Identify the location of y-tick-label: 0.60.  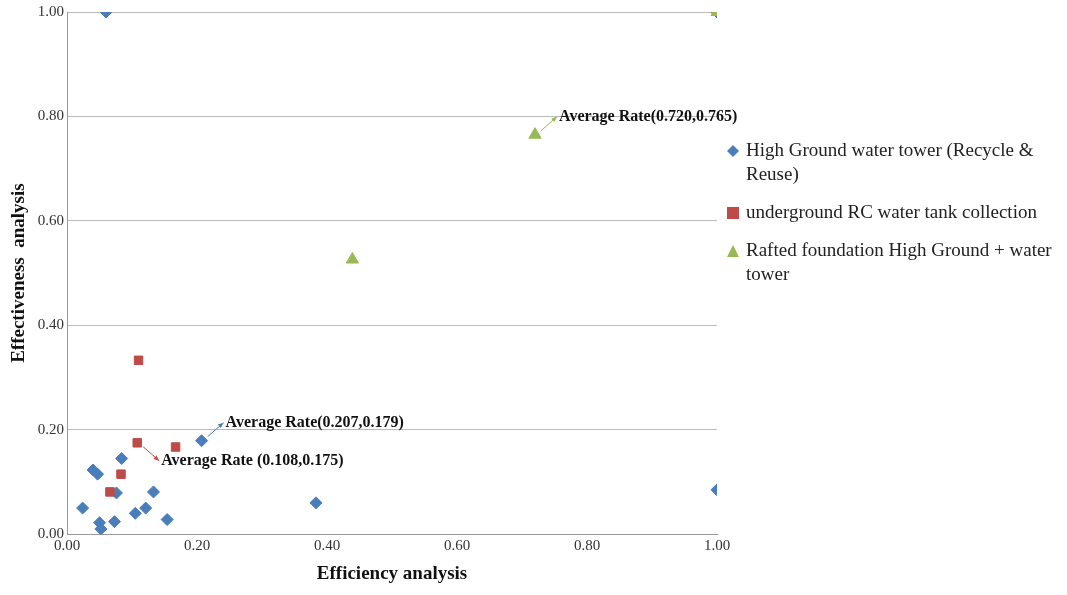
(51, 219).